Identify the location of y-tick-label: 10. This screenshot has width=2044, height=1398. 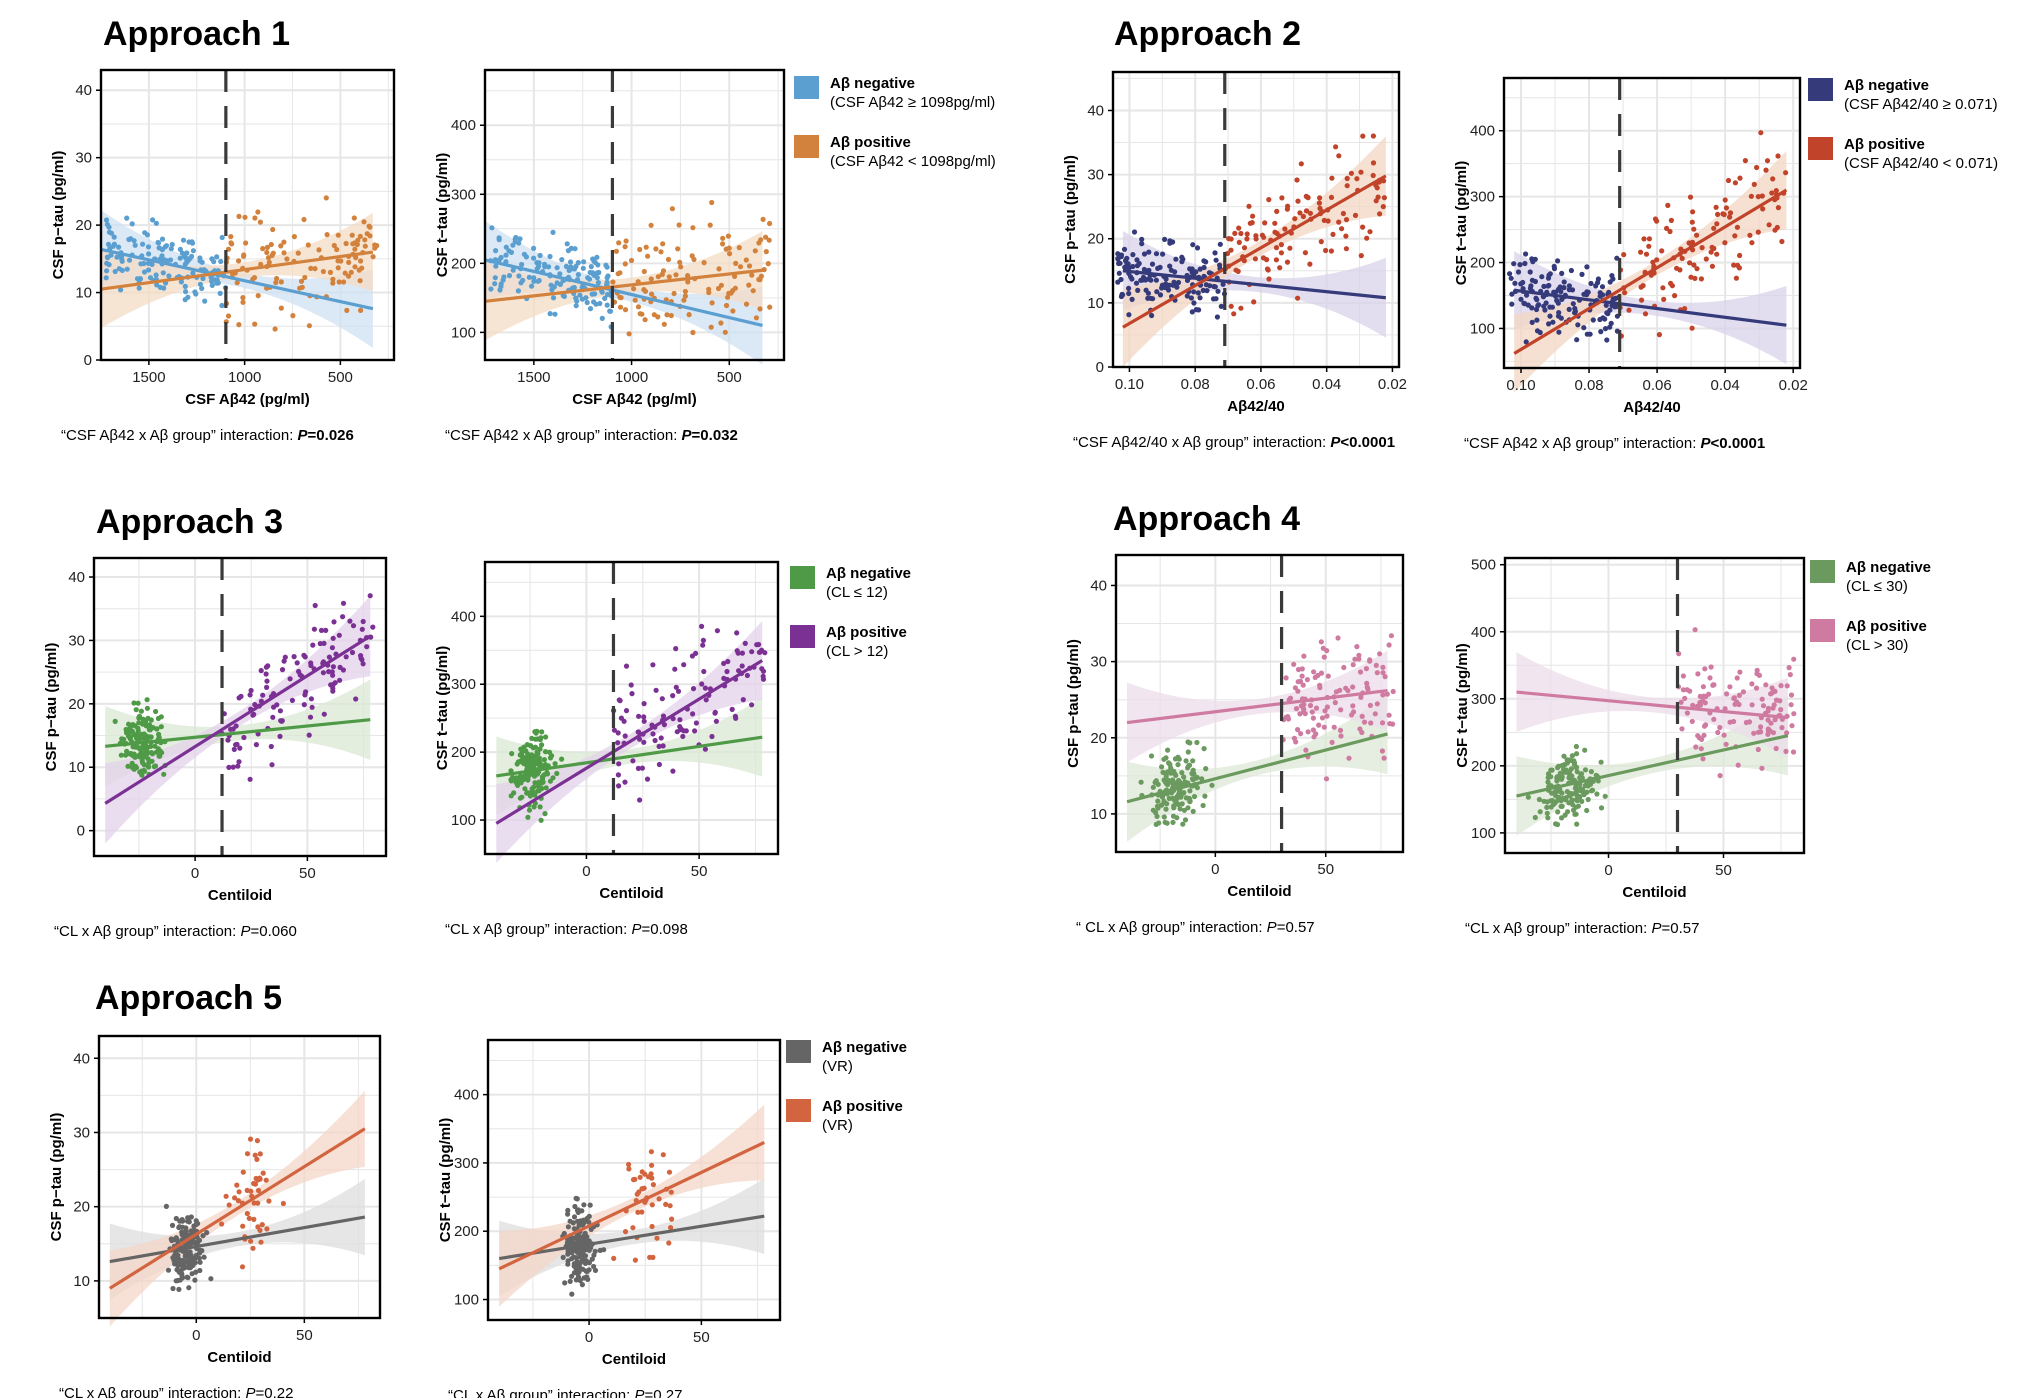
(1095, 303).